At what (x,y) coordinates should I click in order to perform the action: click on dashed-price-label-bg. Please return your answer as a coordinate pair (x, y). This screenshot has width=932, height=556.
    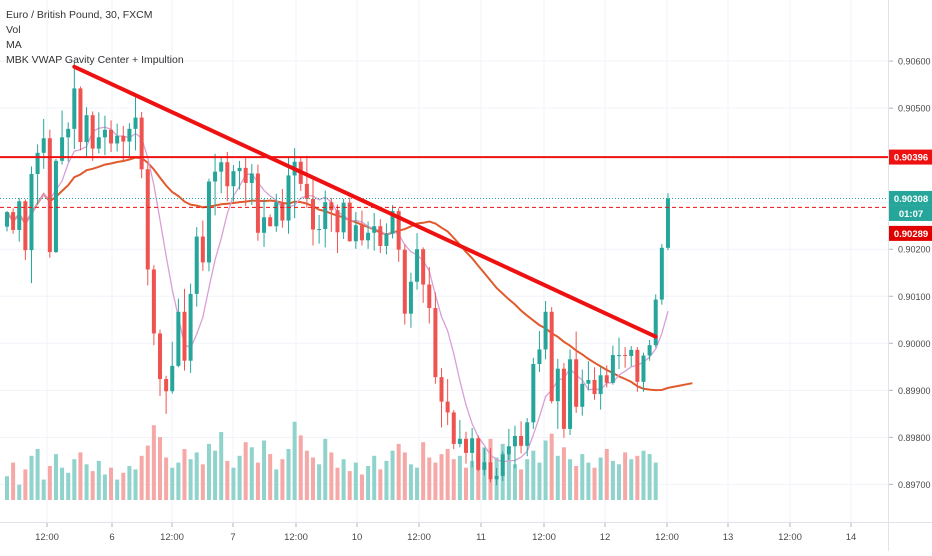
    Looking at the image, I should click on (910, 233).